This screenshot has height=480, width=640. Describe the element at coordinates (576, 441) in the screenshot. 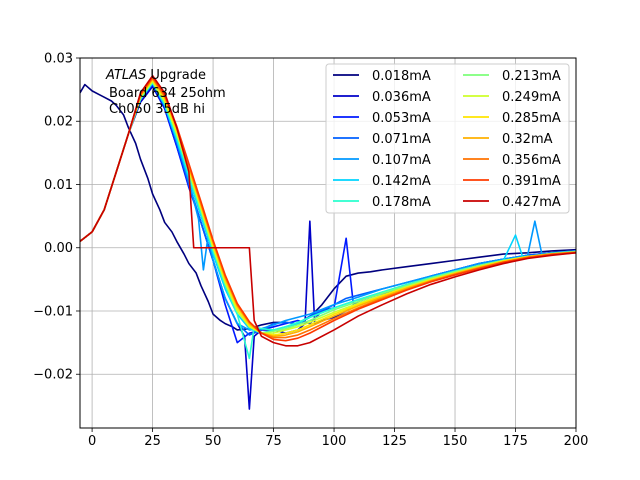

I see `x-tick-label: 200` at that location.